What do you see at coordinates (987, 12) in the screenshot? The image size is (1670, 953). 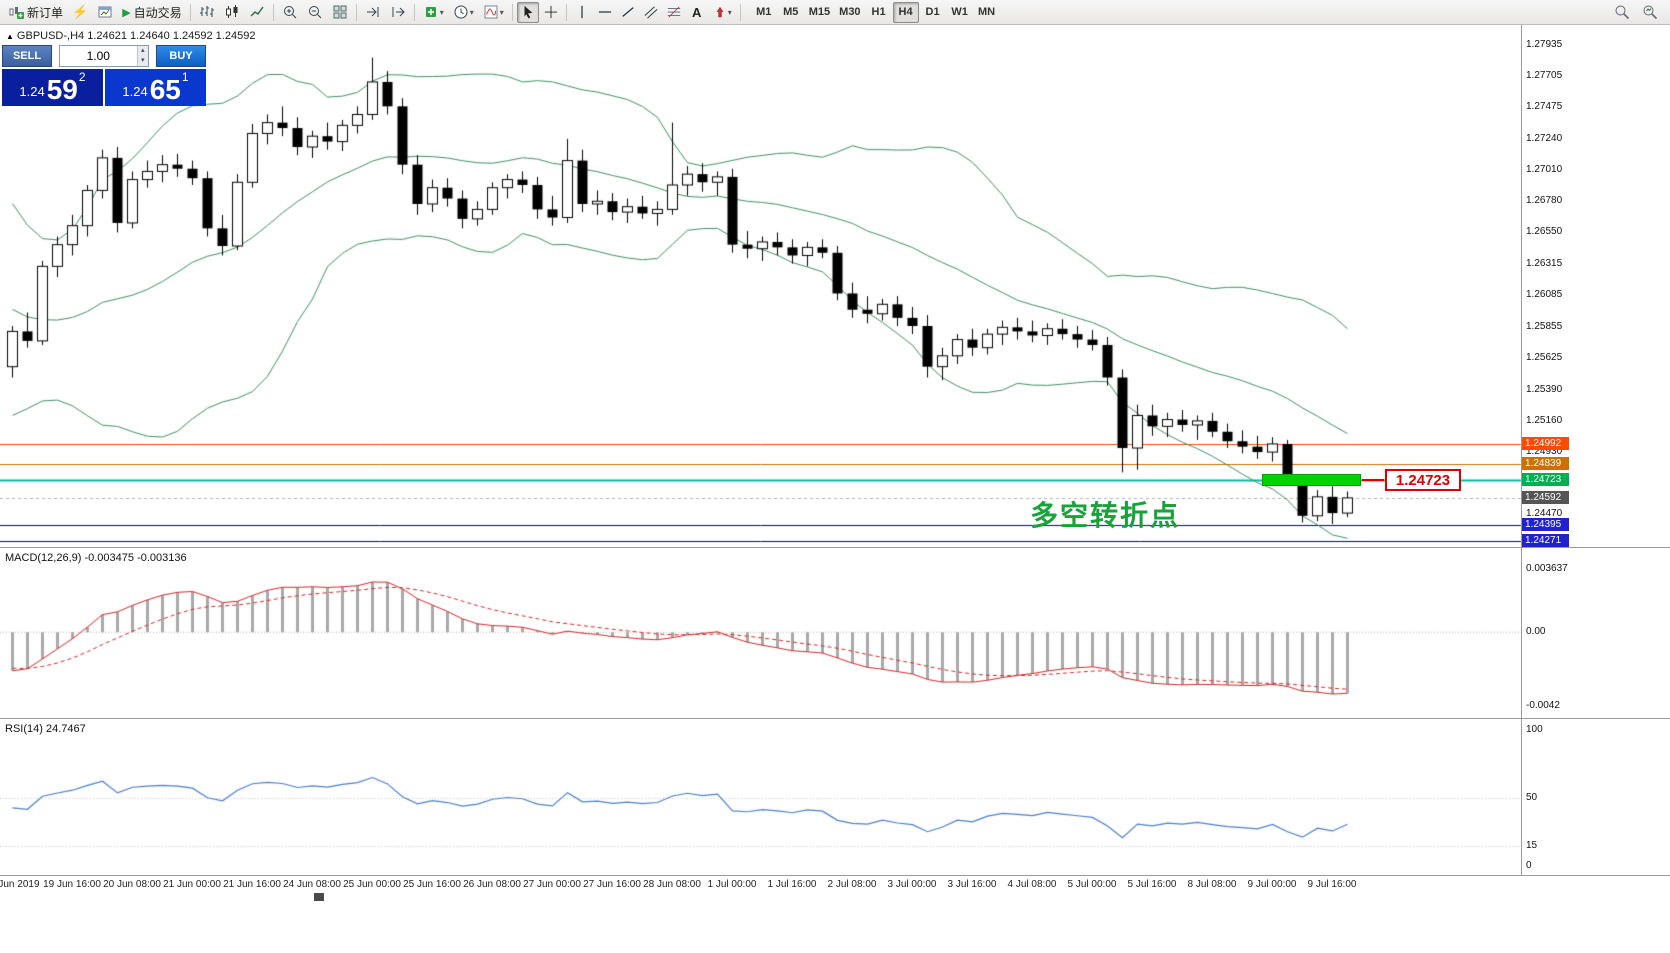 I see `timeframe-button-mn: MN` at bounding box center [987, 12].